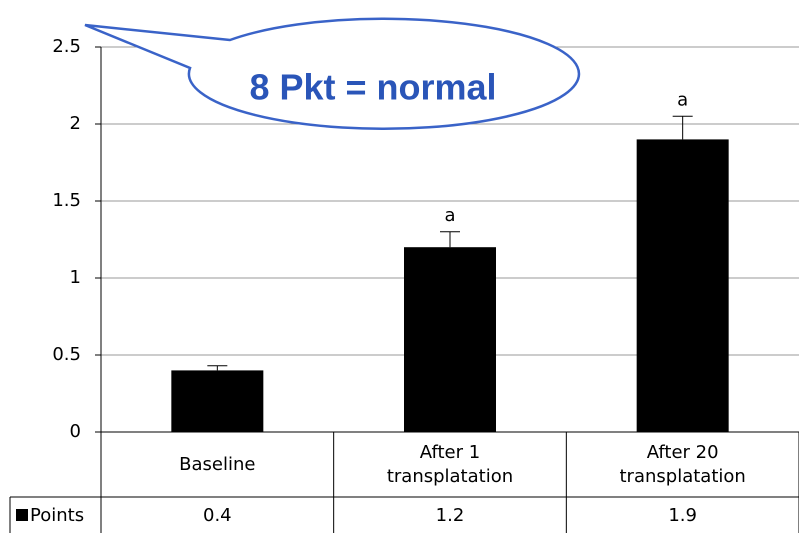 The image size is (799, 533). I want to click on table-value-text: 1.2, so click(450, 515).